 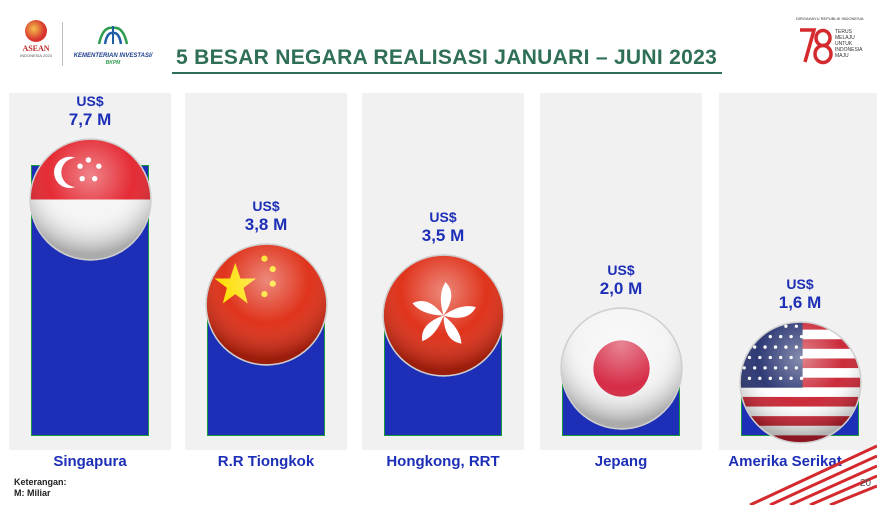 I want to click on category-label: Hongkong, RRT, so click(x=443, y=461).